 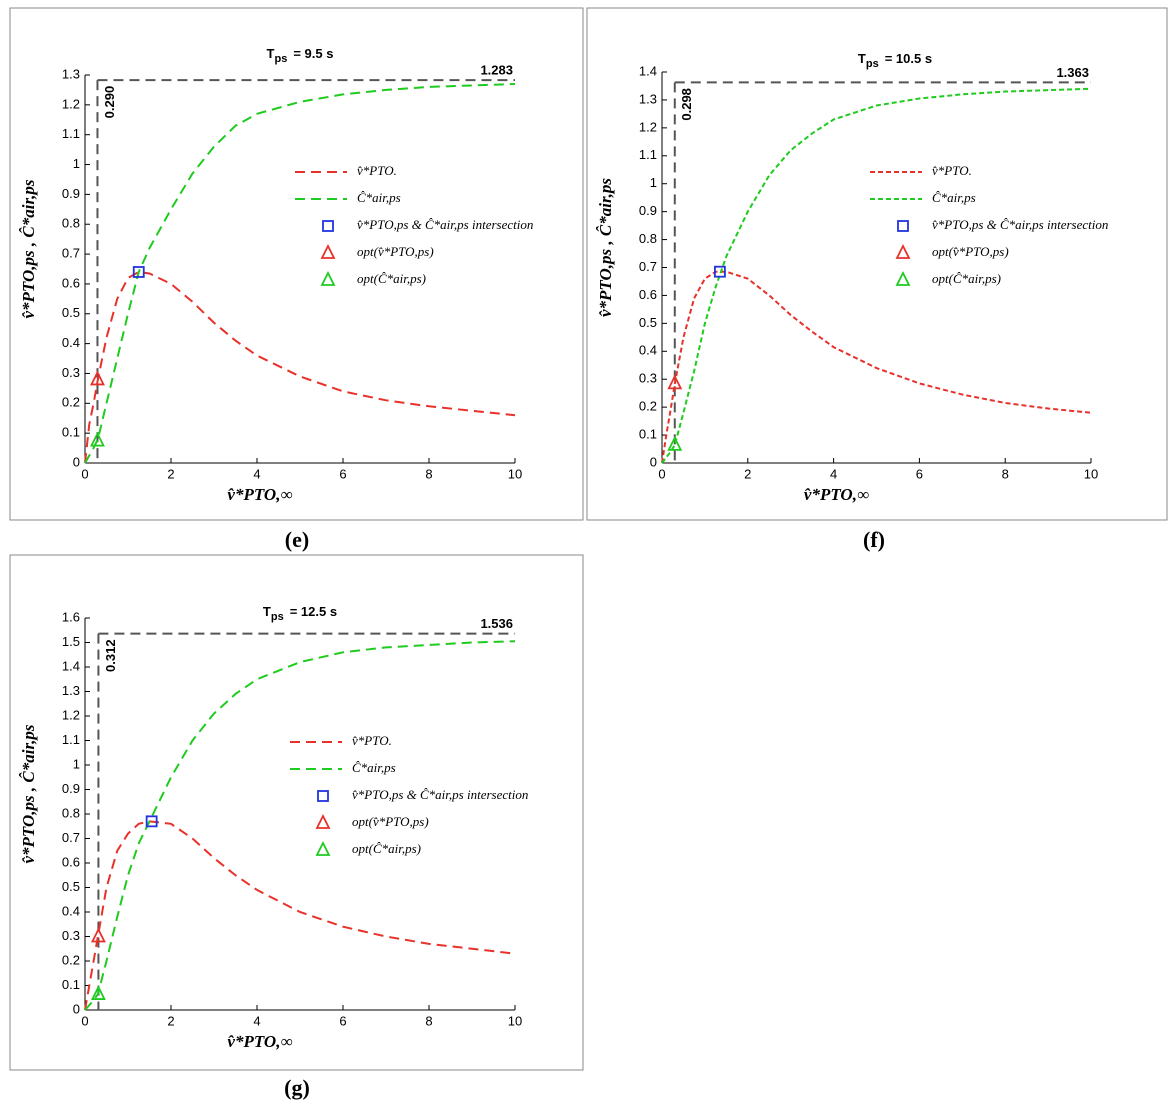 I want to click on y-tick-label: 1.6, so click(x=71, y=616).